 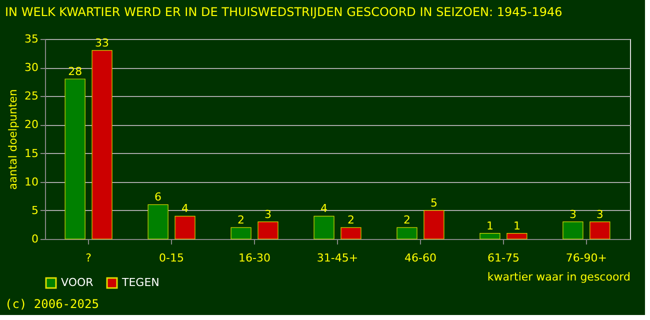 I want to click on data-label: 33, so click(x=102, y=43).